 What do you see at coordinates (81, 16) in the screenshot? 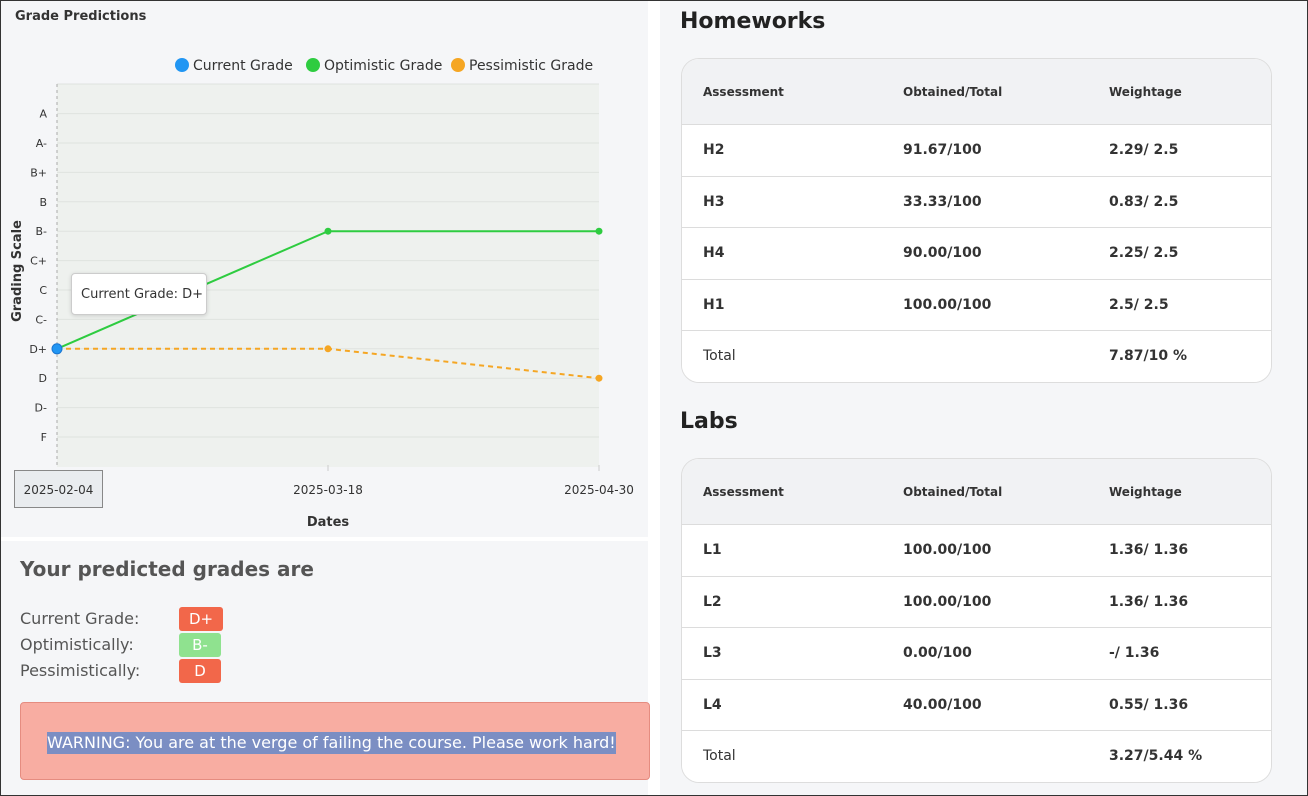
I see `chart-title: Grade Predictions` at bounding box center [81, 16].